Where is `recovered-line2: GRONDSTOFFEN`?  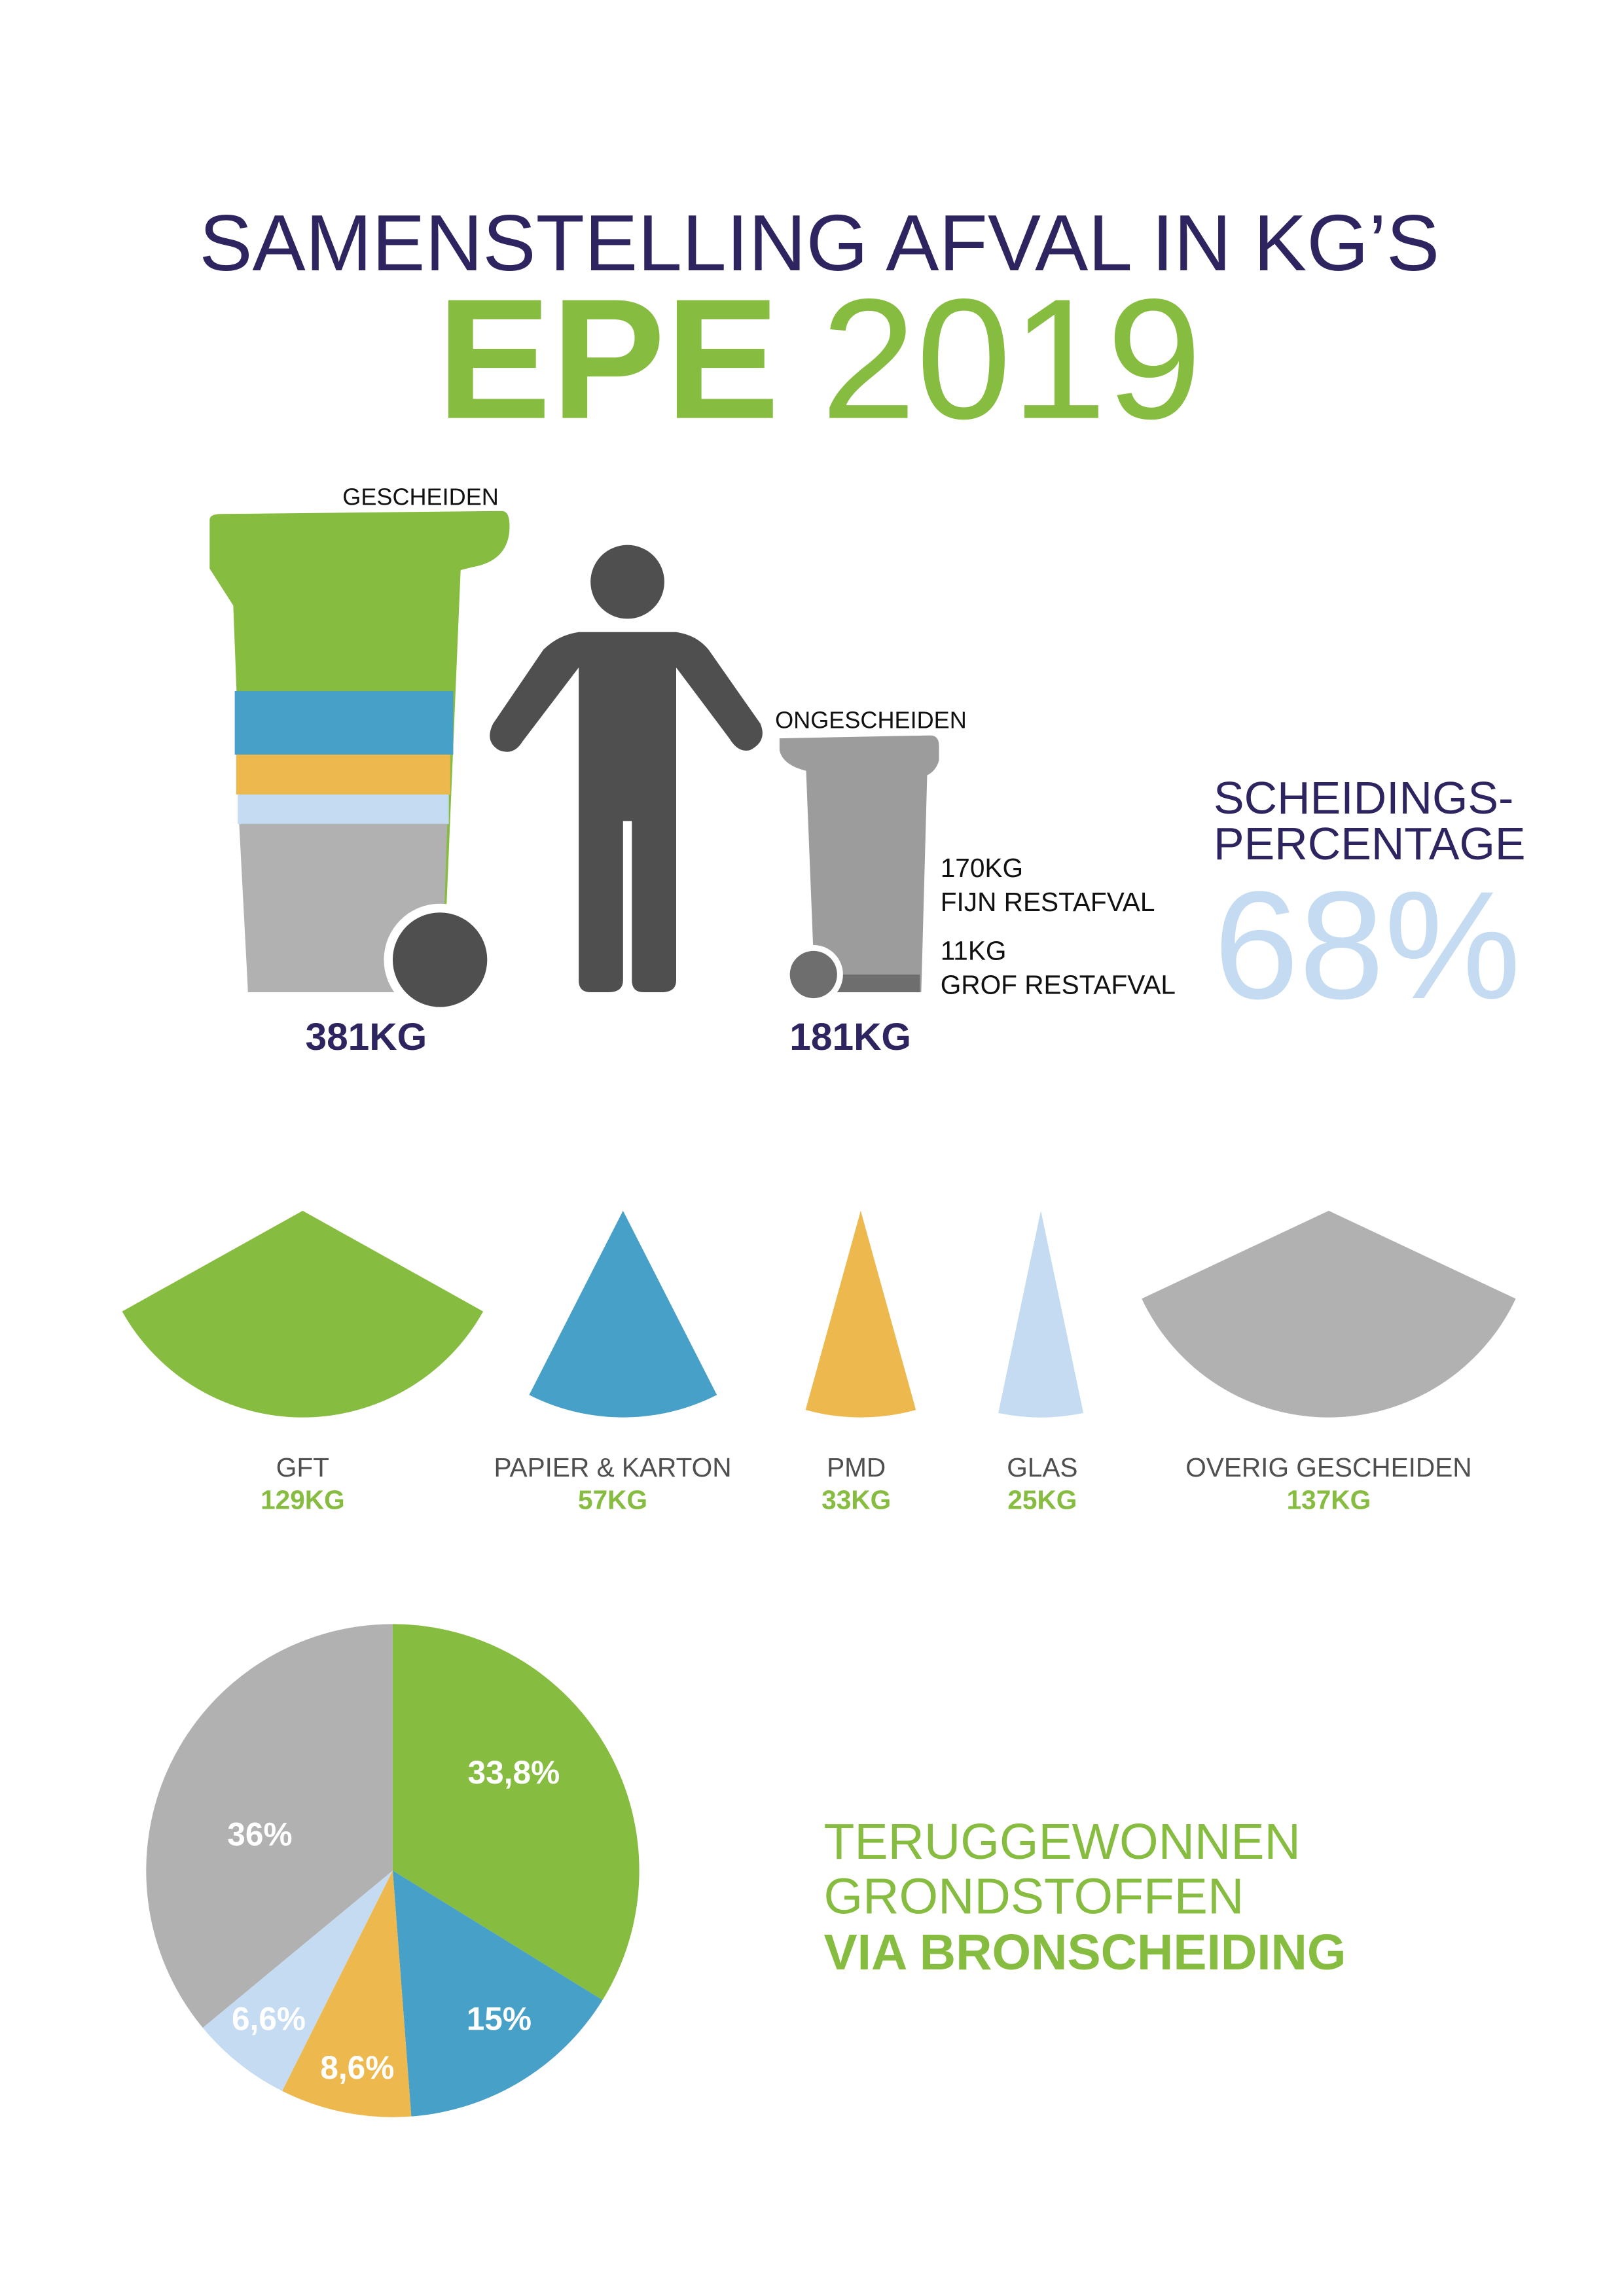 recovered-line2: GRONDSTOFFEN is located at coordinates (1034, 1896).